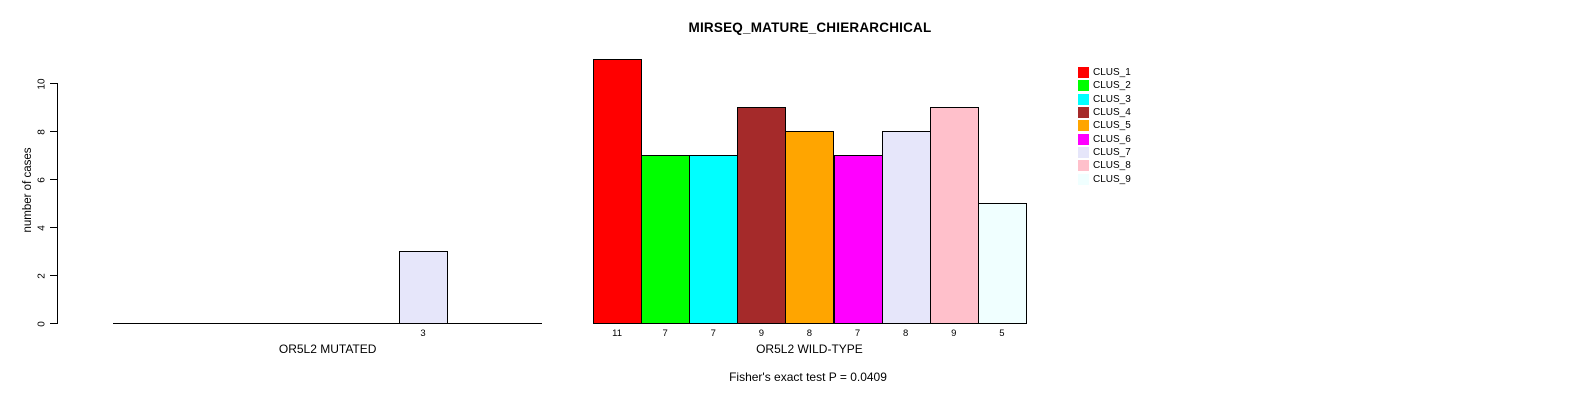 This screenshot has width=1590, height=400. I want to click on legend-item: CLUS_8, so click(1104, 165).